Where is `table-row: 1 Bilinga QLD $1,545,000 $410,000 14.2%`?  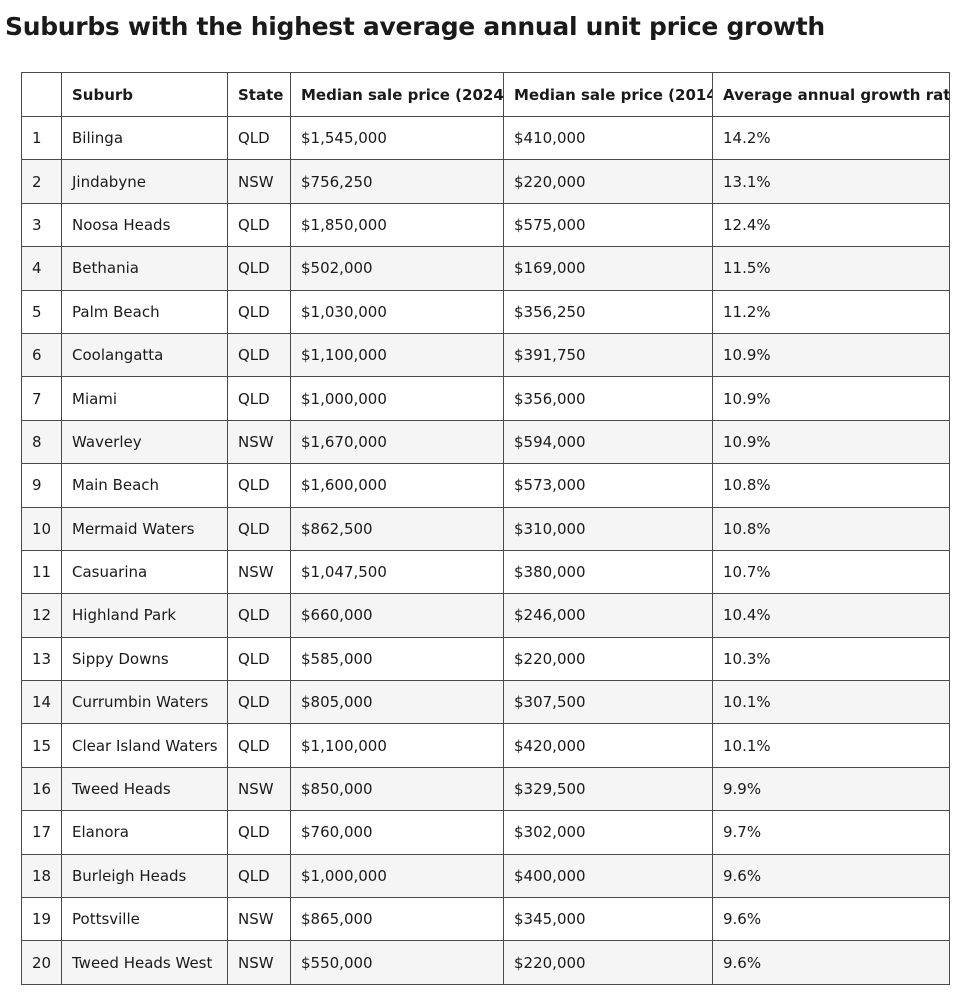
table-row: 1 Bilinga QLD $1,545,000 $410,000 14.2% is located at coordinates (485, 138).